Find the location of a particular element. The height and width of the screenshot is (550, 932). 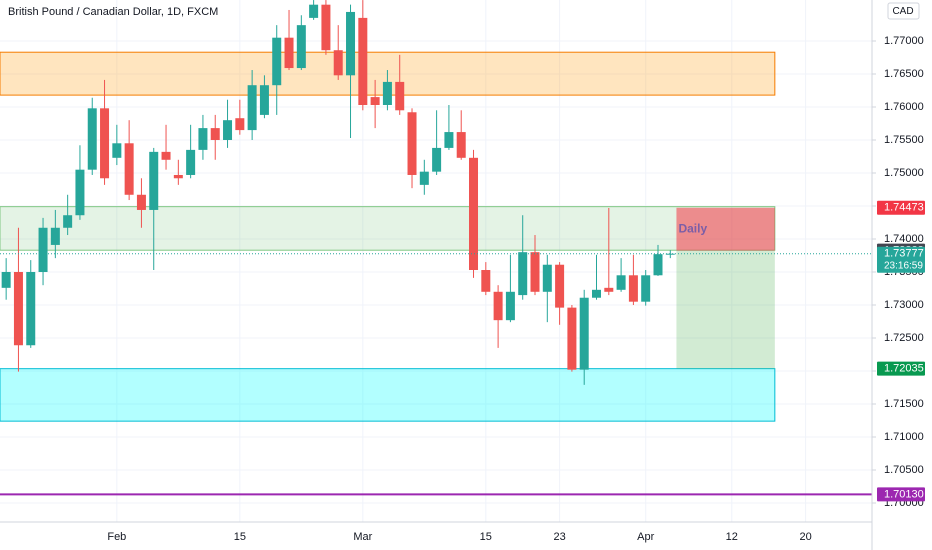

position-label: Daily is located at coordinates (692, 228).